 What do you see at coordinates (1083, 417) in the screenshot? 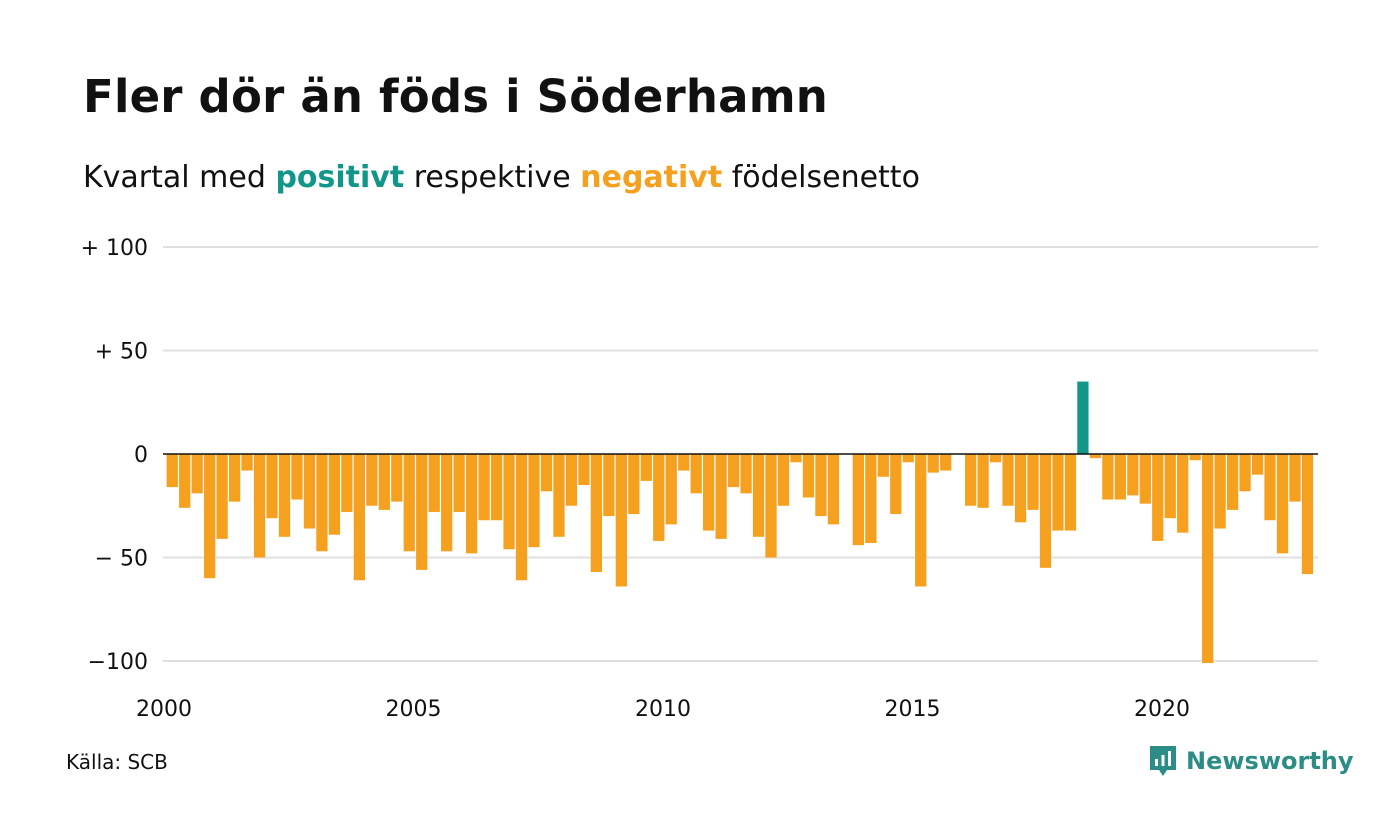
I see `bar-positive` at bounding box center [1083, 417].